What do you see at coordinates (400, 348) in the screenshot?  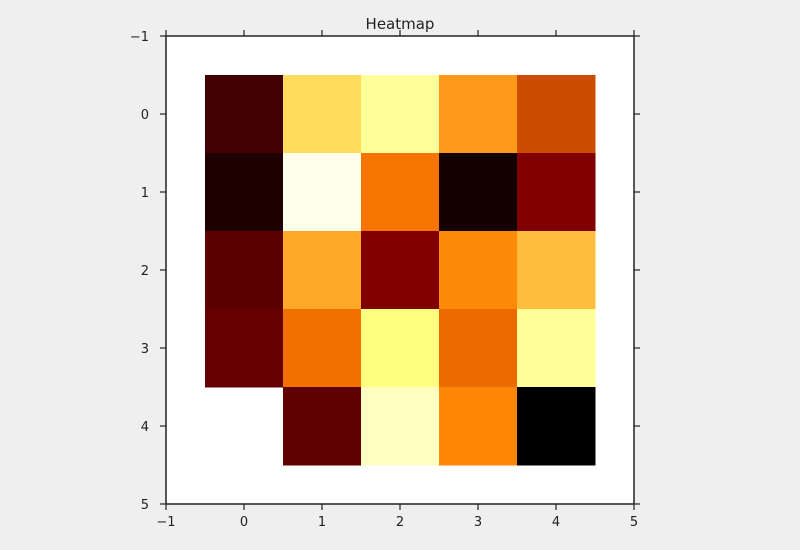 I see `heatmap-cell-r3-c2` at bounding box center [400, 348].